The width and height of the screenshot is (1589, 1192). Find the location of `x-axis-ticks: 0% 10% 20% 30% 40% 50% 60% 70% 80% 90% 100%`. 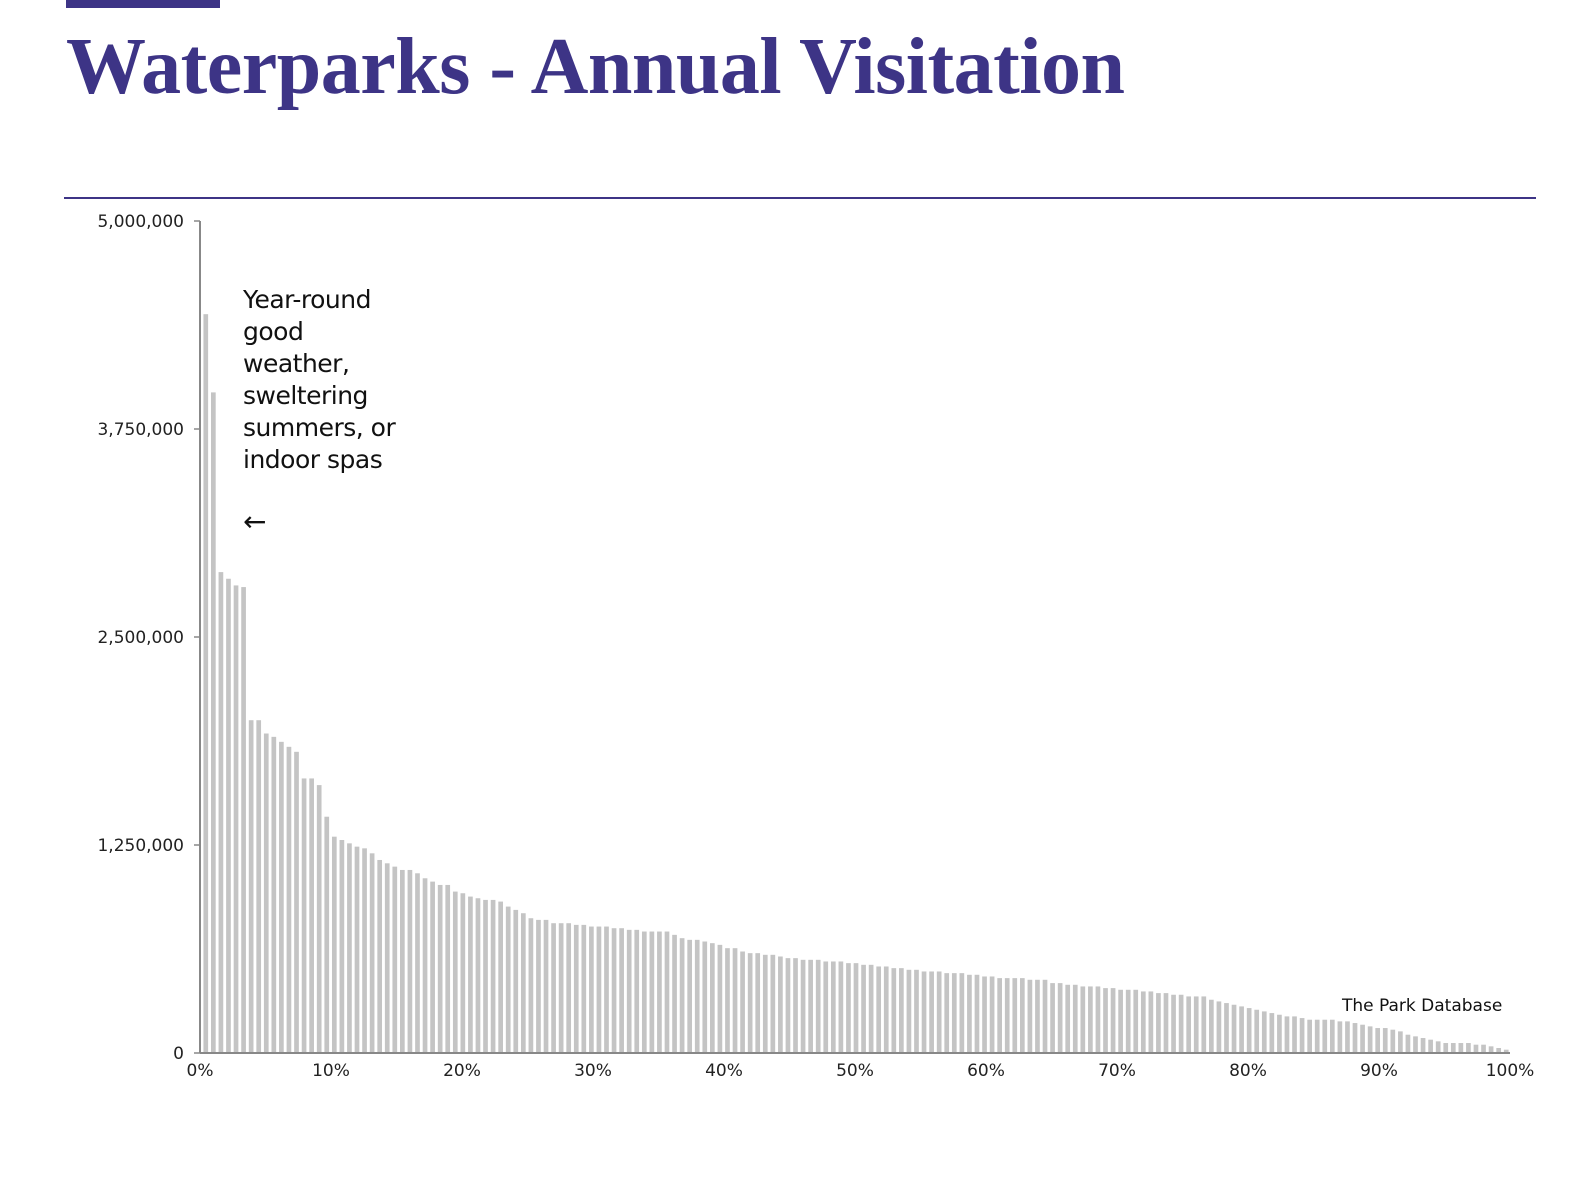

x-axis-ticks: 0% 10% 20% 30% 40% 50% 60% 70% 80% 90% 100% is located at coordinates (861, 1071).